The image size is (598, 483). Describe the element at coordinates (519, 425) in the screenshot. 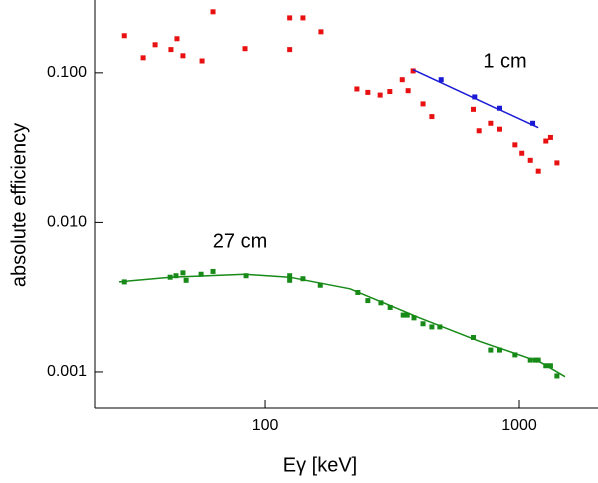

I see `x-tick-label: 1000` at that location.